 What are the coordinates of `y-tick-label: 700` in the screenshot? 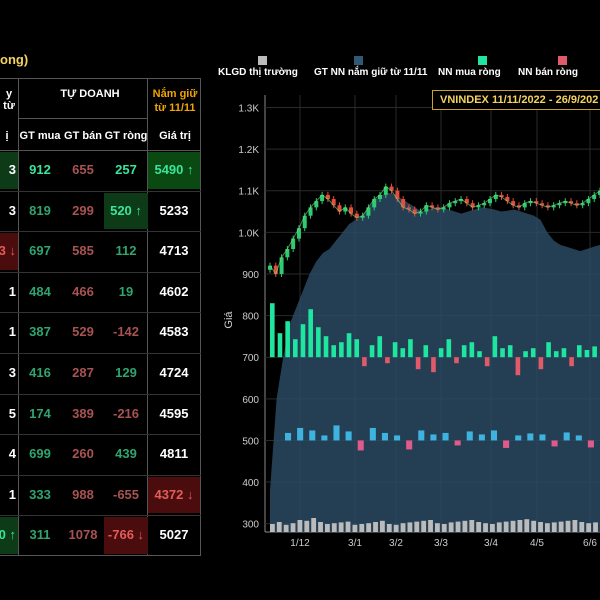 It's located at (250, 358).